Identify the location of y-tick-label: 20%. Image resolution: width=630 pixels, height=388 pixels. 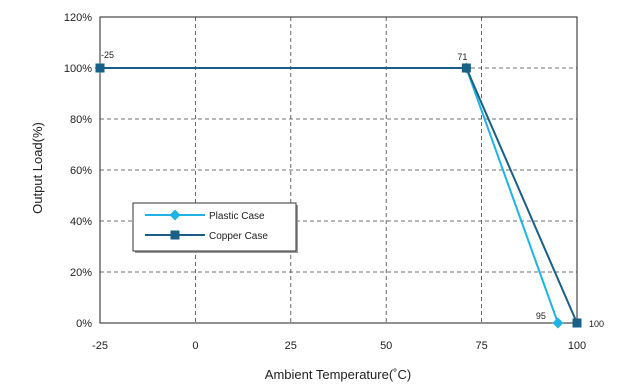
(81, 273).